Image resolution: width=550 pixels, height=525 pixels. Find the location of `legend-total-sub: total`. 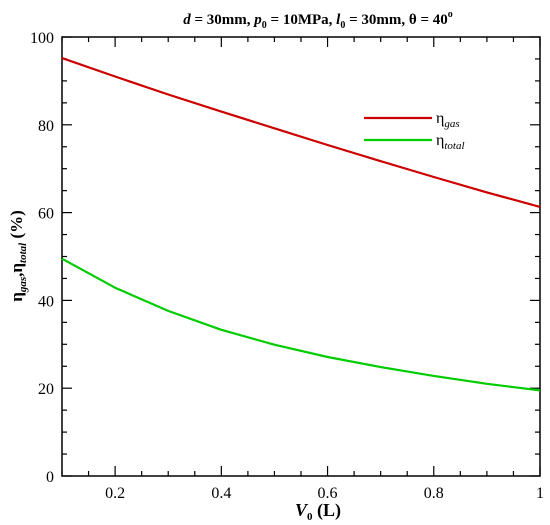

legend-total-sub: total is located at coordinates (454, 146).